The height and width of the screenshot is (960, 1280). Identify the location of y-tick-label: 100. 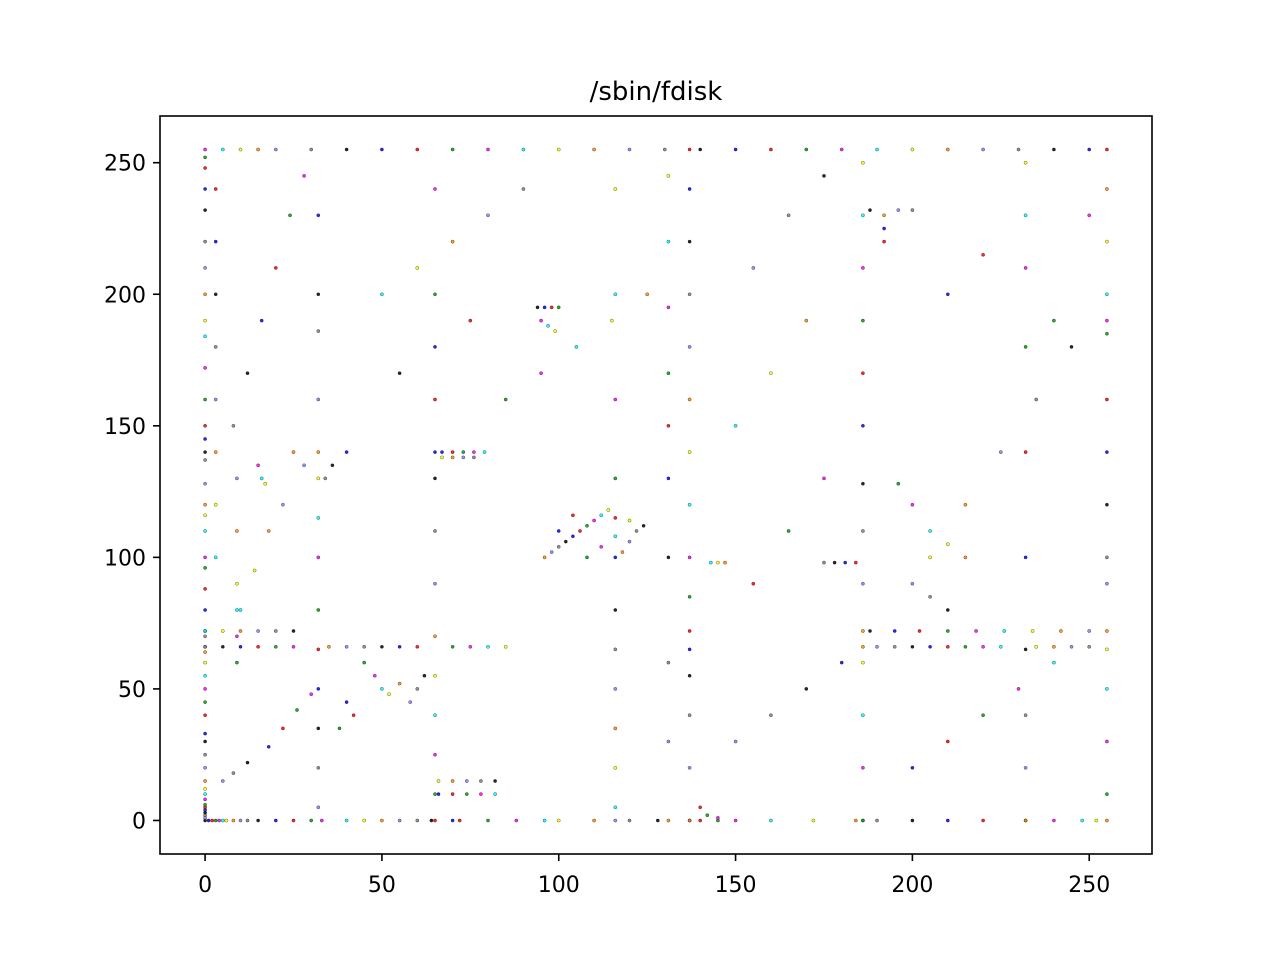
(125, 558).